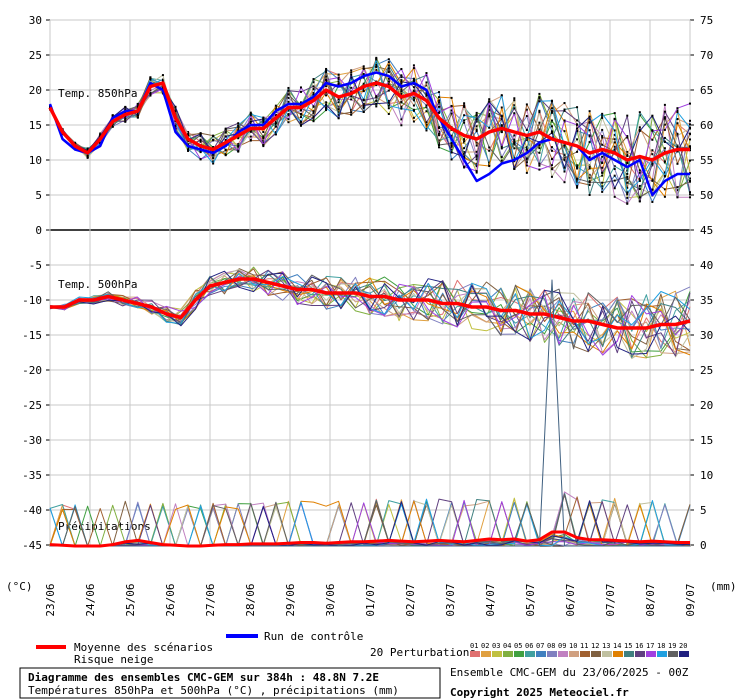 Image resolution: width=740 pixels, height=700 pixels. Describe the element at coordinates (610, 599) in the screenshot. I see `x-tick-label: 07/07` at that location.